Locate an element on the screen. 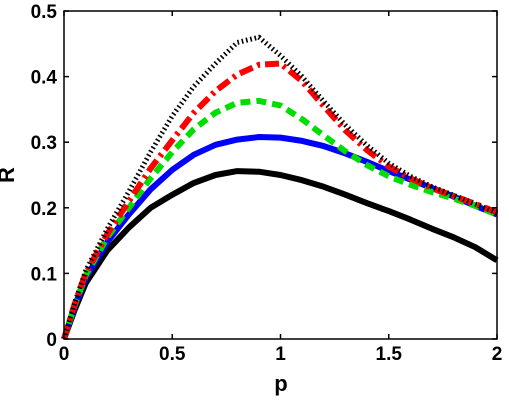  x-tick-label: 1 is located at coordinates (280, 354).